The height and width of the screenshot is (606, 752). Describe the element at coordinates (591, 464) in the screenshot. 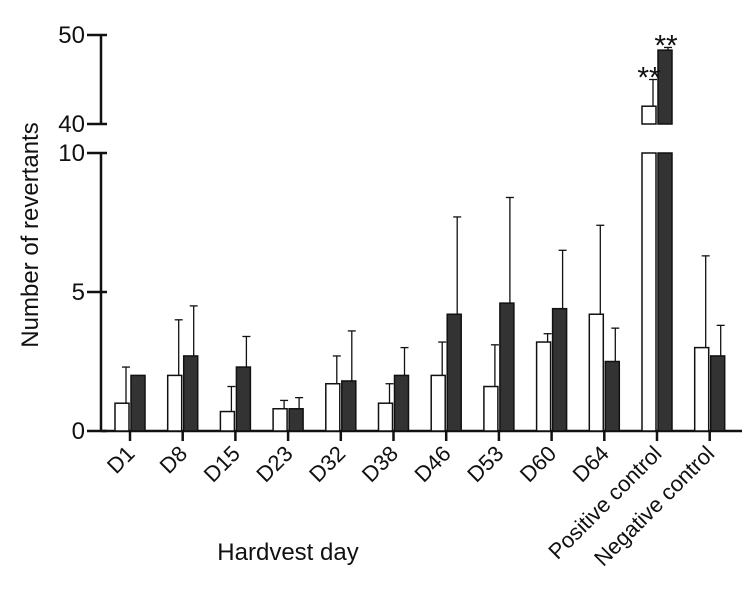

I see `x-tick-label: D64` at that location.